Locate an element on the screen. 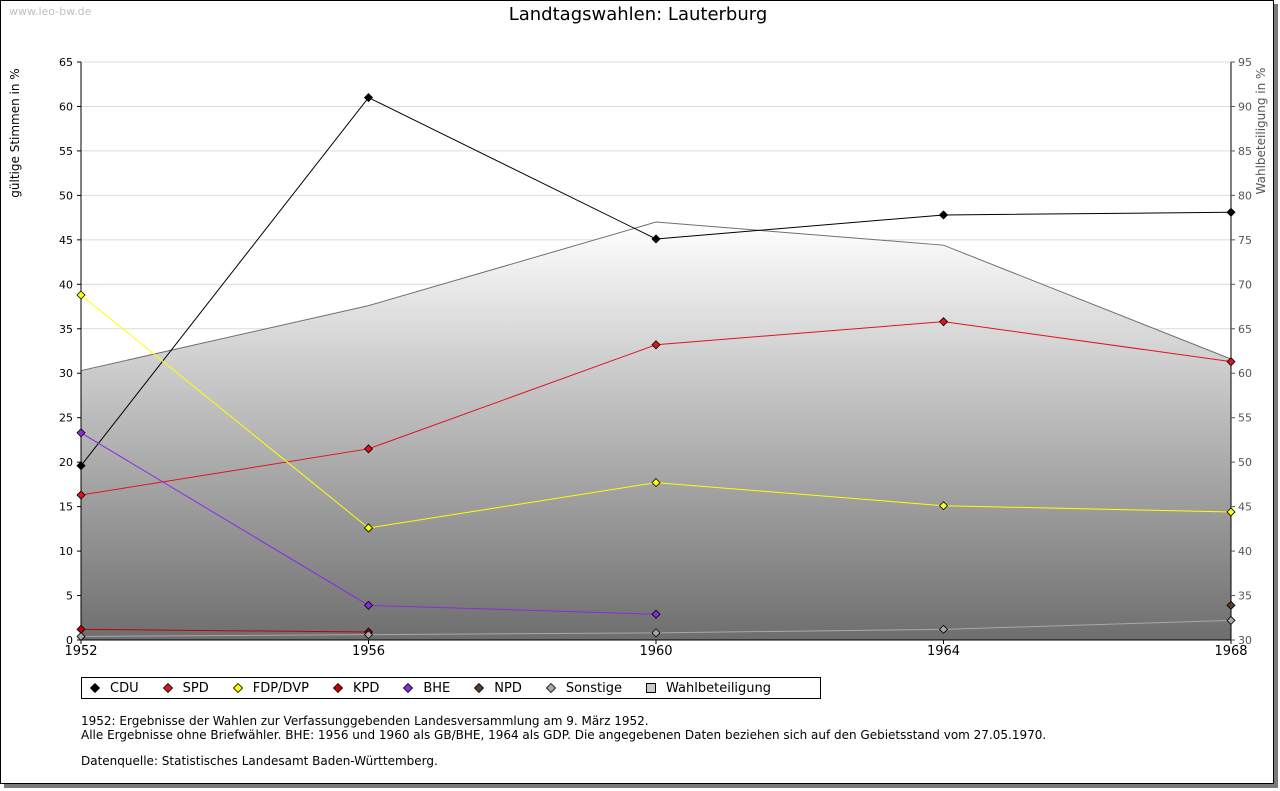 This screenshot has height=791, width=1280. legend-marker-sonstige is located at coordinates (550, 688).